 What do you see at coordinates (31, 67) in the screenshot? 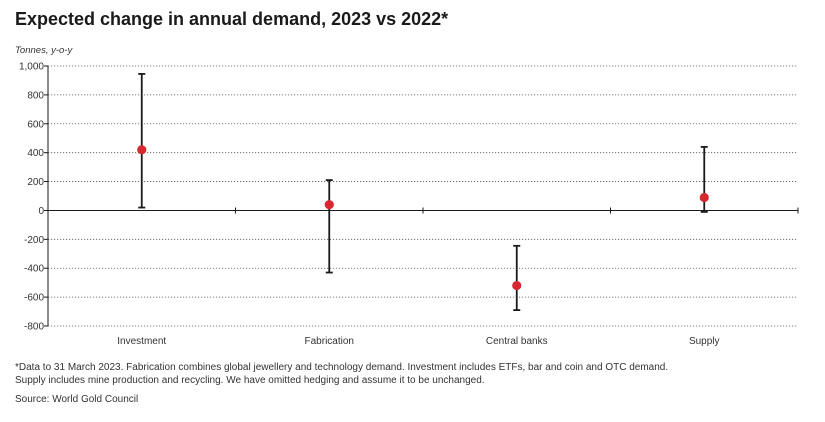
I see `y-tick-label: 1,000` at bounding box center [31, 67].